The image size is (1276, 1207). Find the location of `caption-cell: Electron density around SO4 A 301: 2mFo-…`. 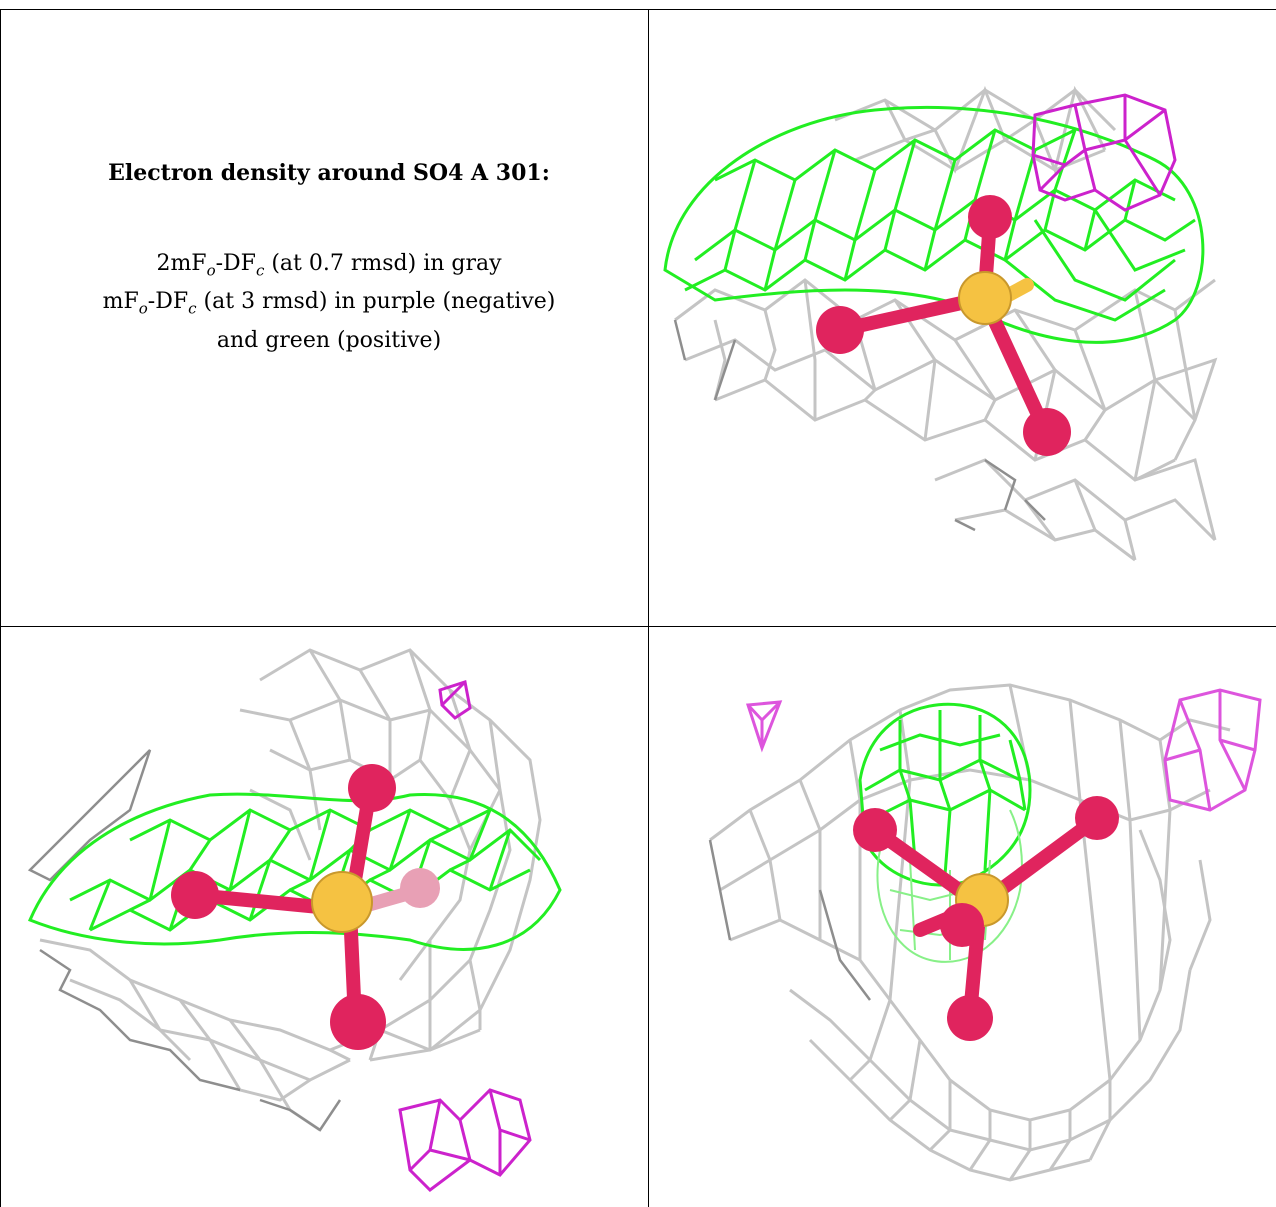

caption-cell: Electron density around SO4 A 301: 2mFo-… is located at coordinates (329, 258).